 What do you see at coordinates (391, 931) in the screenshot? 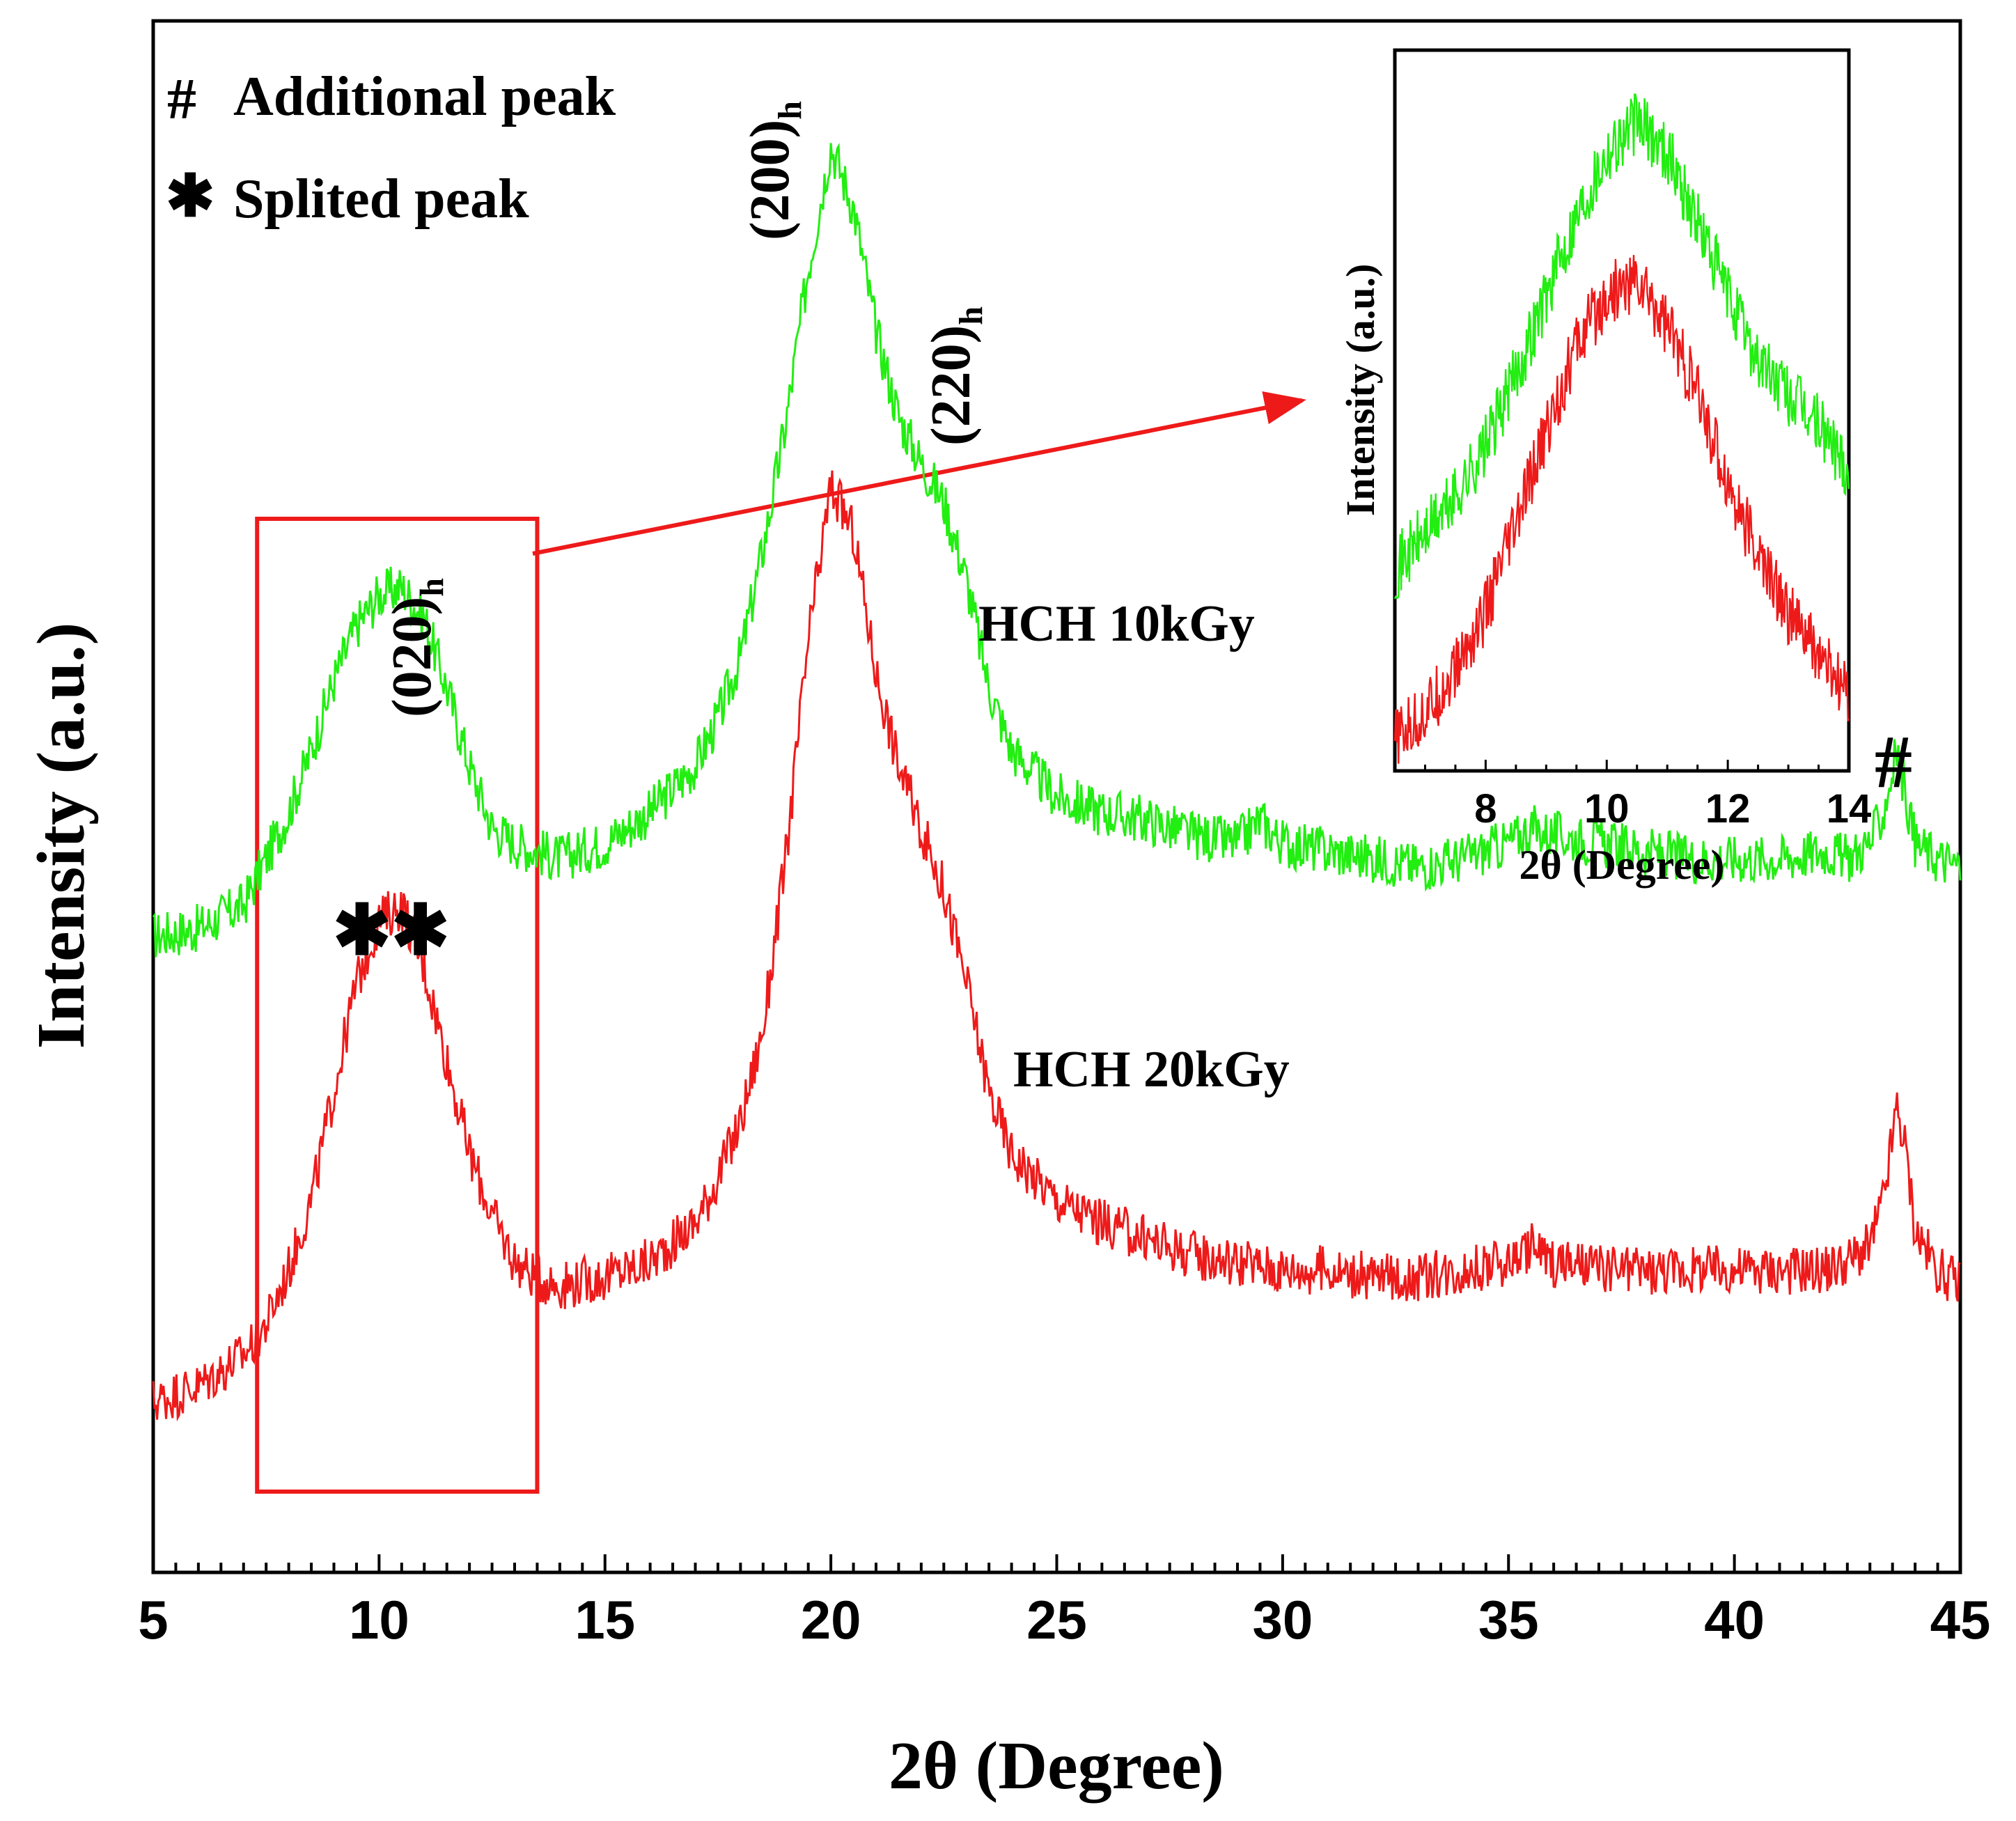
I see `split-peak-markers: ✱✱` at bounding box center [391, 931].